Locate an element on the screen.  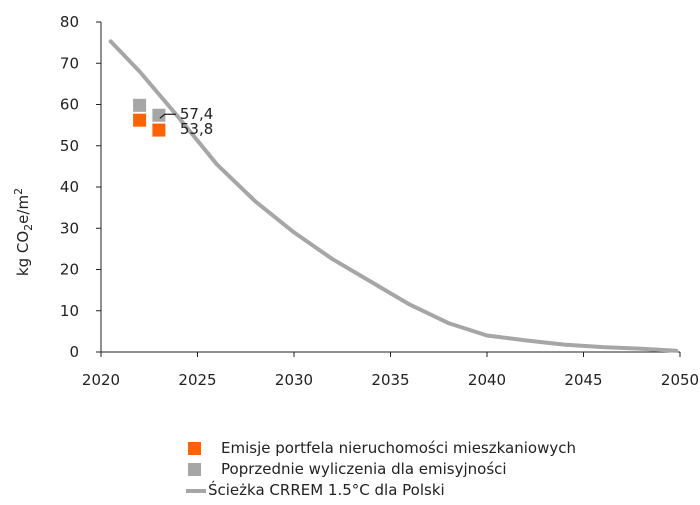
data-label: 57,4 is located at coordinates (196, 114).